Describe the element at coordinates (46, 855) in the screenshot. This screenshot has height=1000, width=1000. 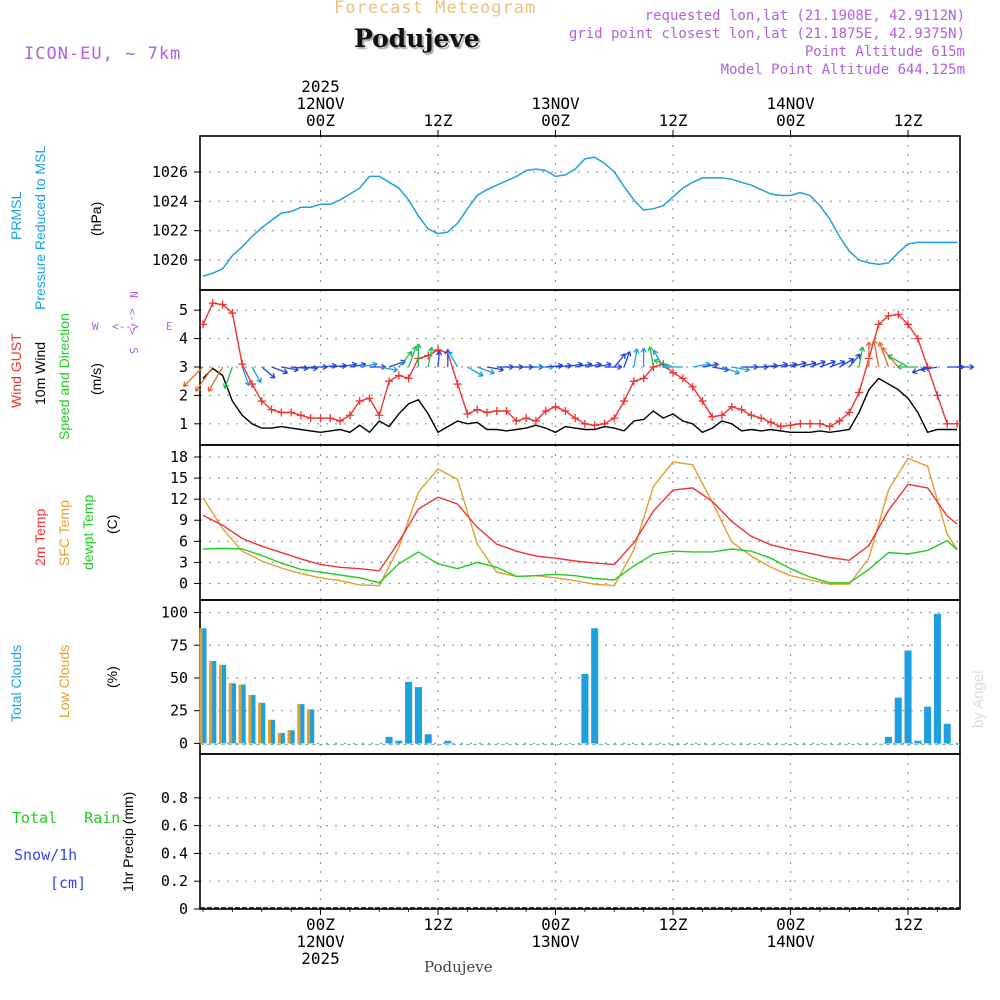
I see `snow-label: Snow/1h` at that location.